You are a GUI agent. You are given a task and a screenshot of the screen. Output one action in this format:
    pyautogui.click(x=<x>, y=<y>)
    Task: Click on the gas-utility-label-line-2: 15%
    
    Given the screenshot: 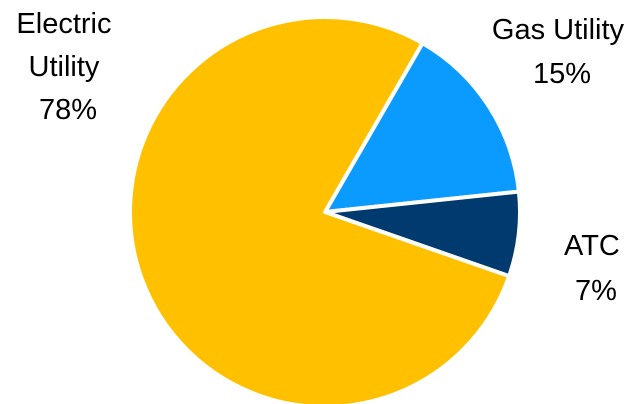 What is the action you would take?
    pyautogui.click(x=562, y=74)
    